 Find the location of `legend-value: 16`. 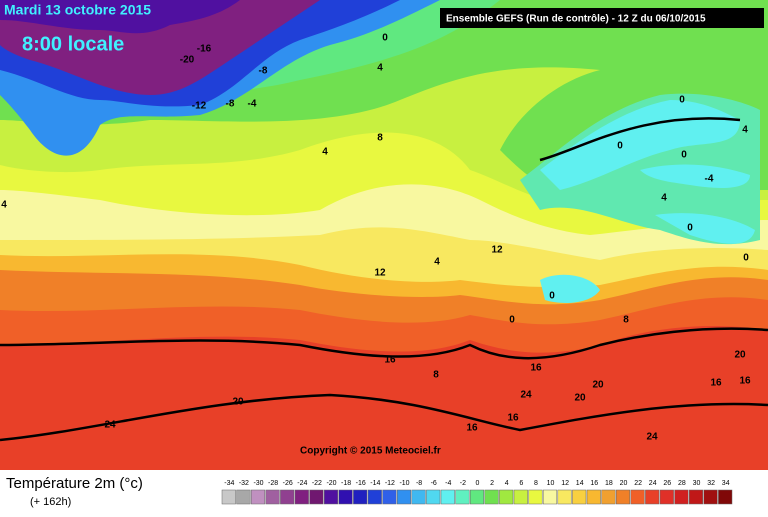

legend-value: 16 is located at coordinates (594, 483).